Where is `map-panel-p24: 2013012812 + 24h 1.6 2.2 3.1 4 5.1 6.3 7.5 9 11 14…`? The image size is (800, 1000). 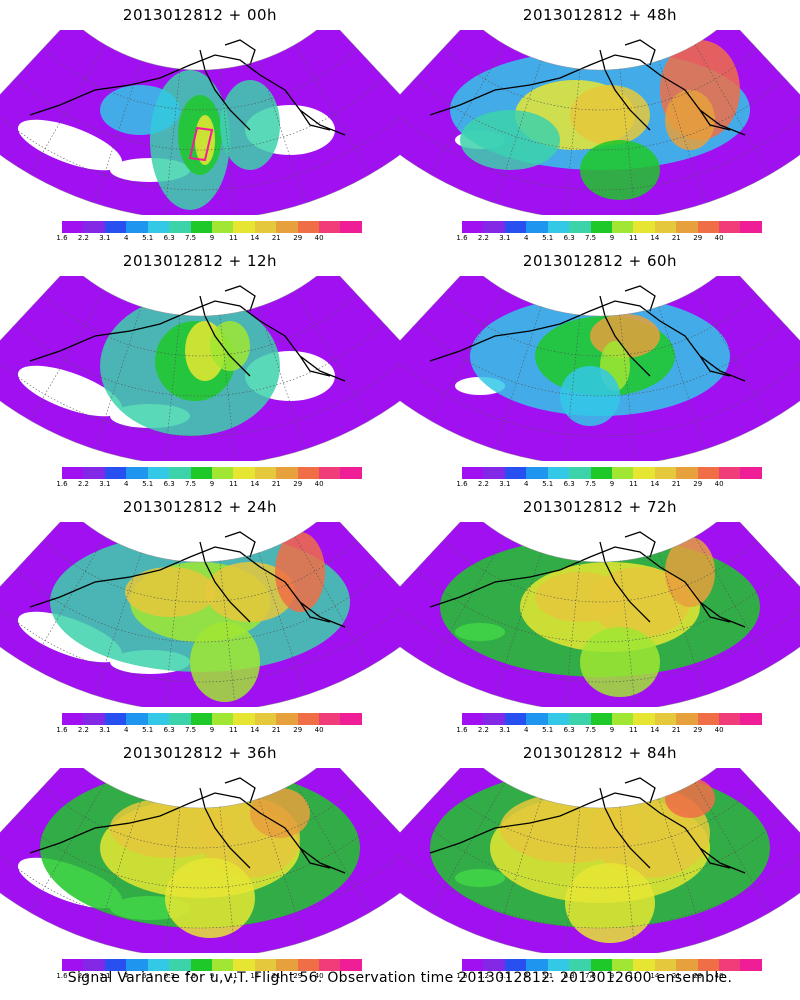
map-panel-p24: 2013012812 + 24h 1.6 2.2 3.1 4 5.1 6.3 7.5 9 11 14… is located at coordinates (200, 615).